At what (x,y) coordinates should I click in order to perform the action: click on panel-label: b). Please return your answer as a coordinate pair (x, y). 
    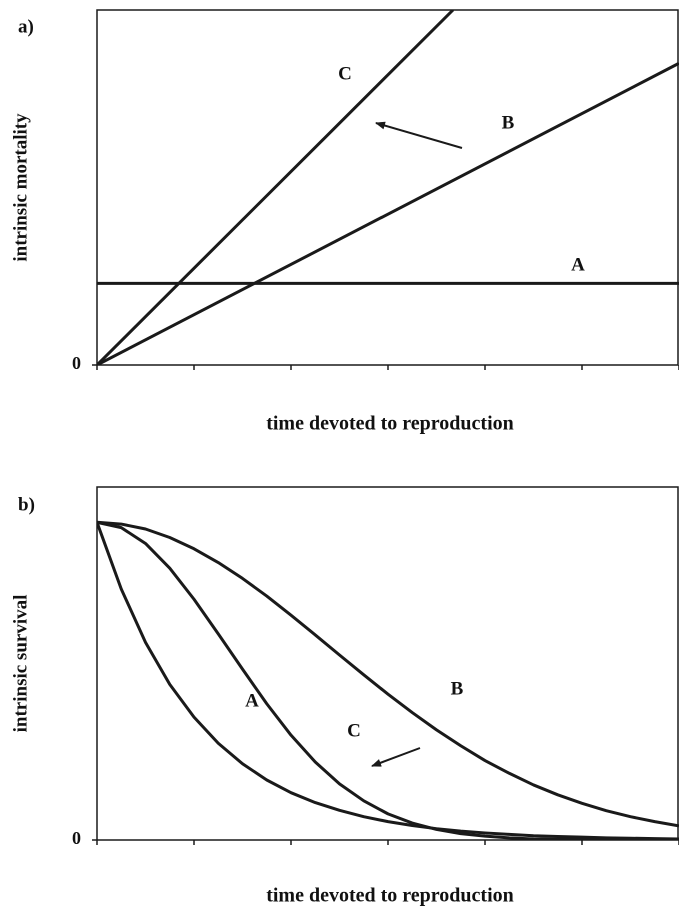
    Looking at the image, I should click on (26, 504).